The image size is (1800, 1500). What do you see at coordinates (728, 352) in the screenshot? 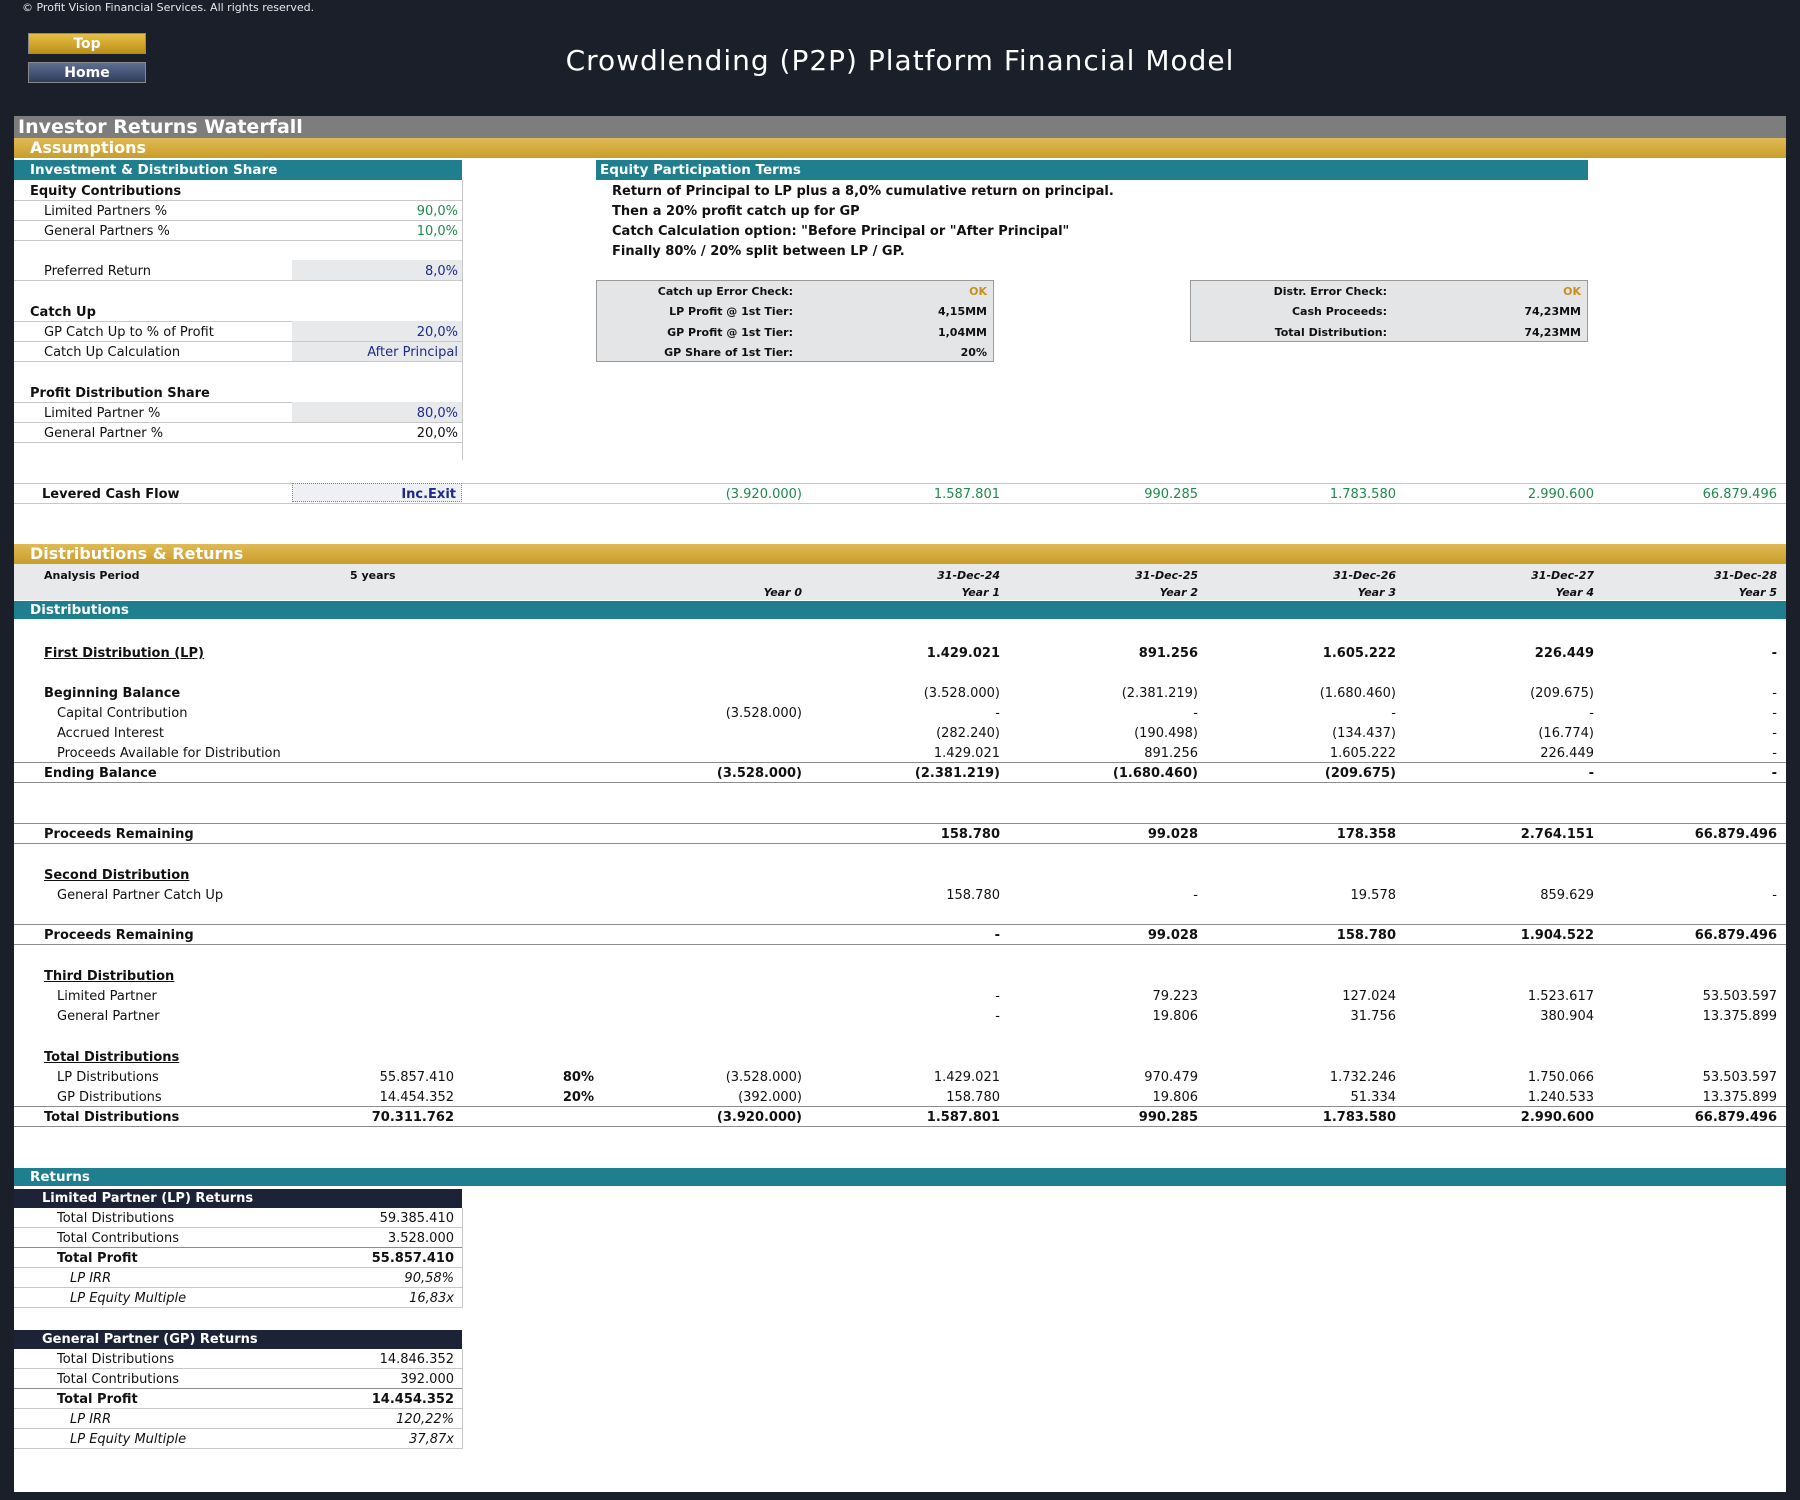
I see `check-label: GP Share of 1st Tier:` at bounding box center [728, 352].